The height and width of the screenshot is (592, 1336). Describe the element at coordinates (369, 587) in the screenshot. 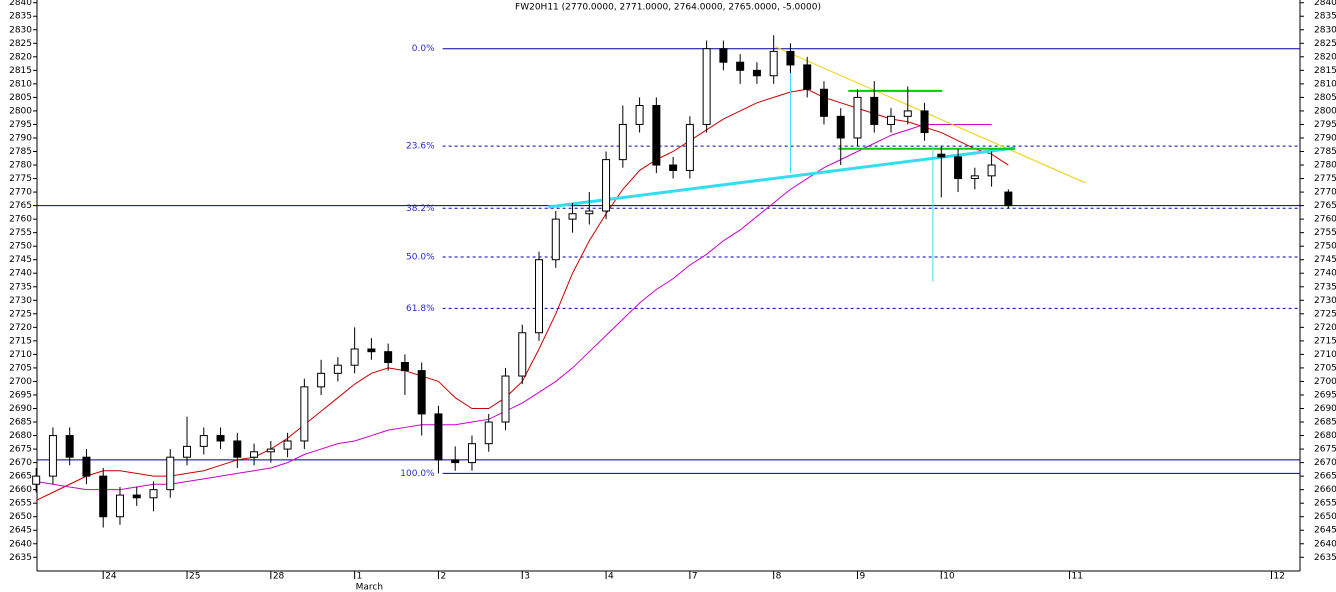

I see `x-group-label: March` at that location.